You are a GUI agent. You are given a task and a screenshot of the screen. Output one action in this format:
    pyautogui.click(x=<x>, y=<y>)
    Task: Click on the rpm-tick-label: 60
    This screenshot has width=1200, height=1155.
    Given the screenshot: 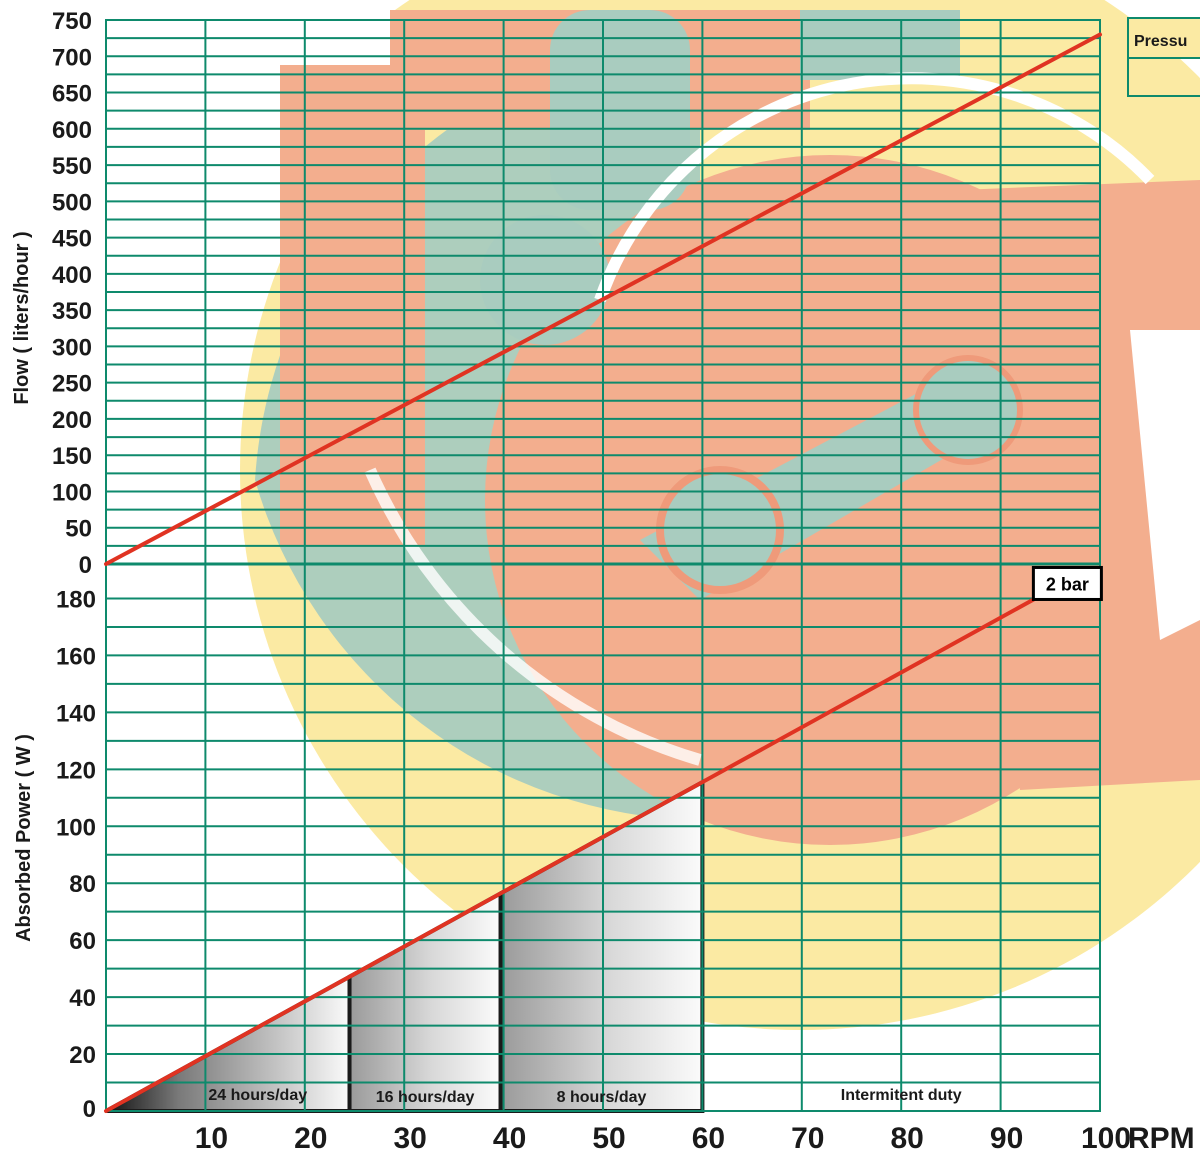 What is the action you would take?
    pyautogui.click(x=708, y=1138)
    